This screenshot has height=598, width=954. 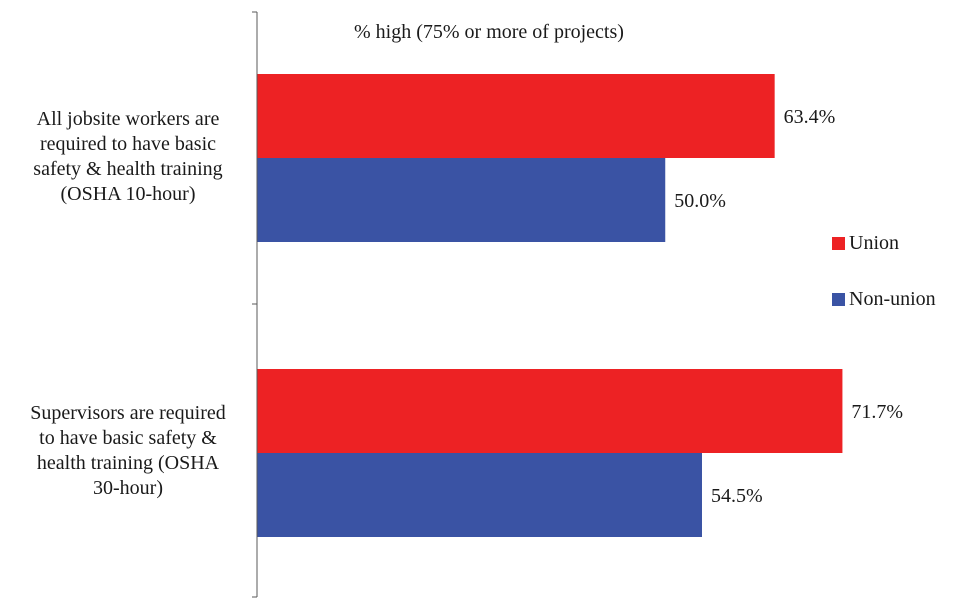 What do you see at coordinates (874, 242) in the screenshot?
I see `legend-label-union: Union` at bounding box center [874, 242].